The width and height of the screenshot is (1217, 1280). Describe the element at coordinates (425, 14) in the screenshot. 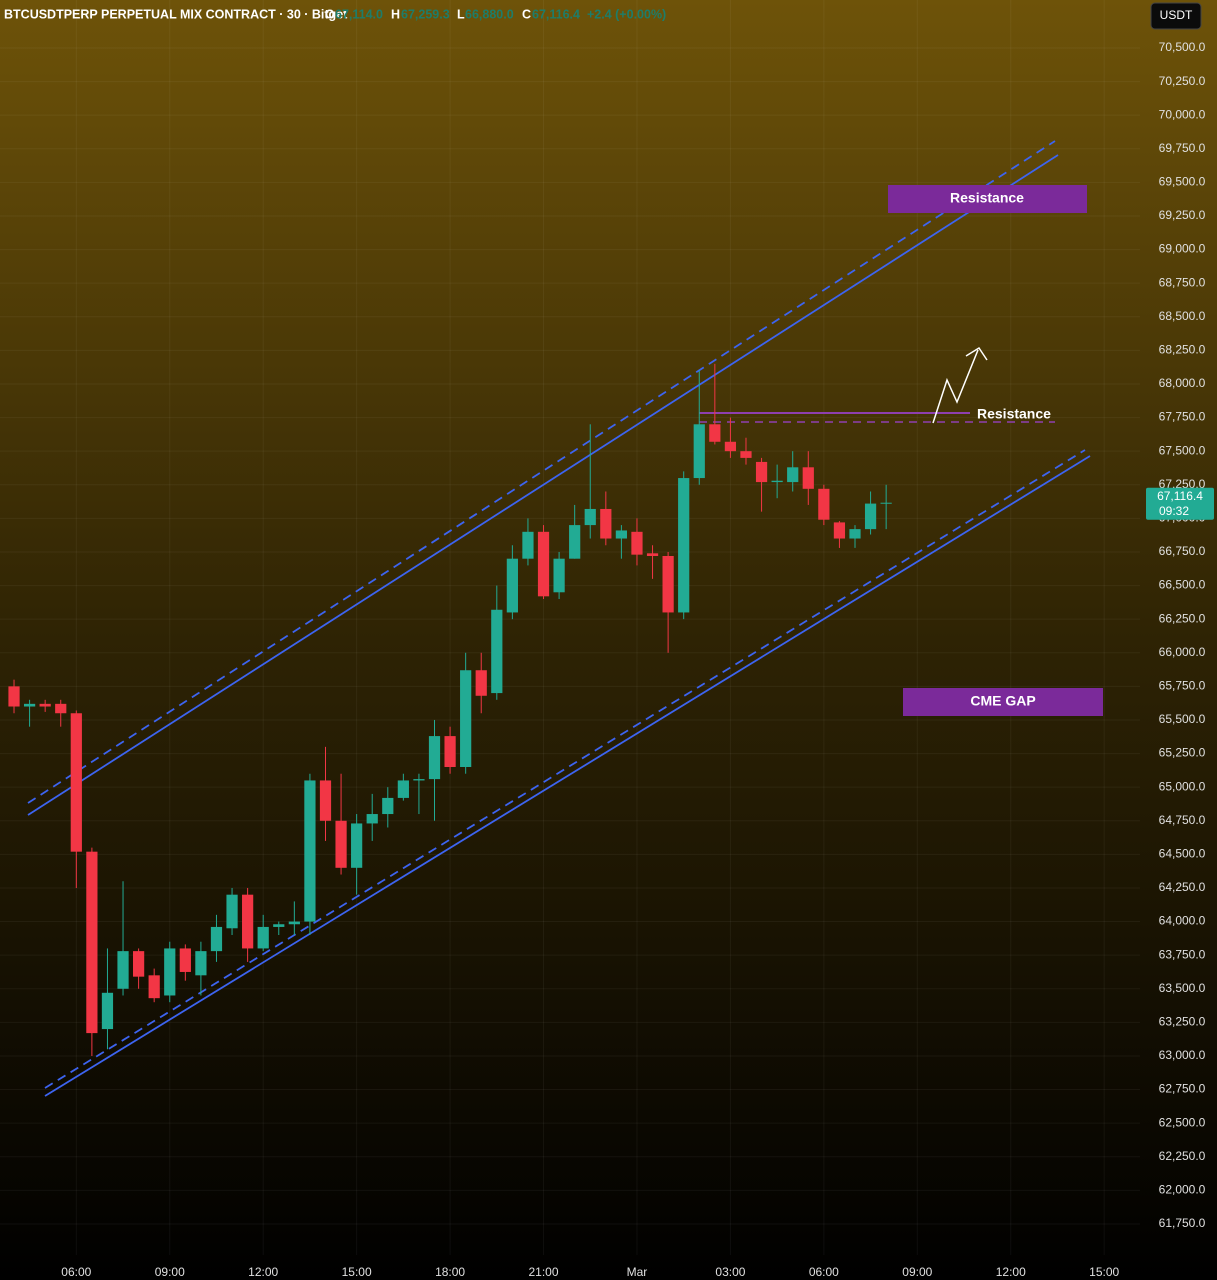

I see `ohlc-value: 67,259.3` at that location.